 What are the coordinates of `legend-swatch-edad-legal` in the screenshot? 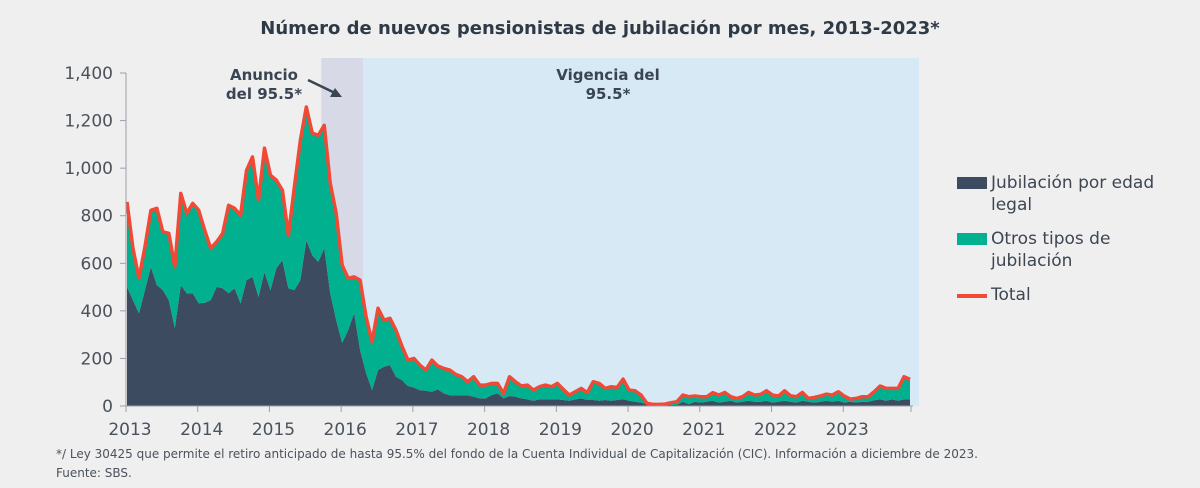 It's located at (972, 183).